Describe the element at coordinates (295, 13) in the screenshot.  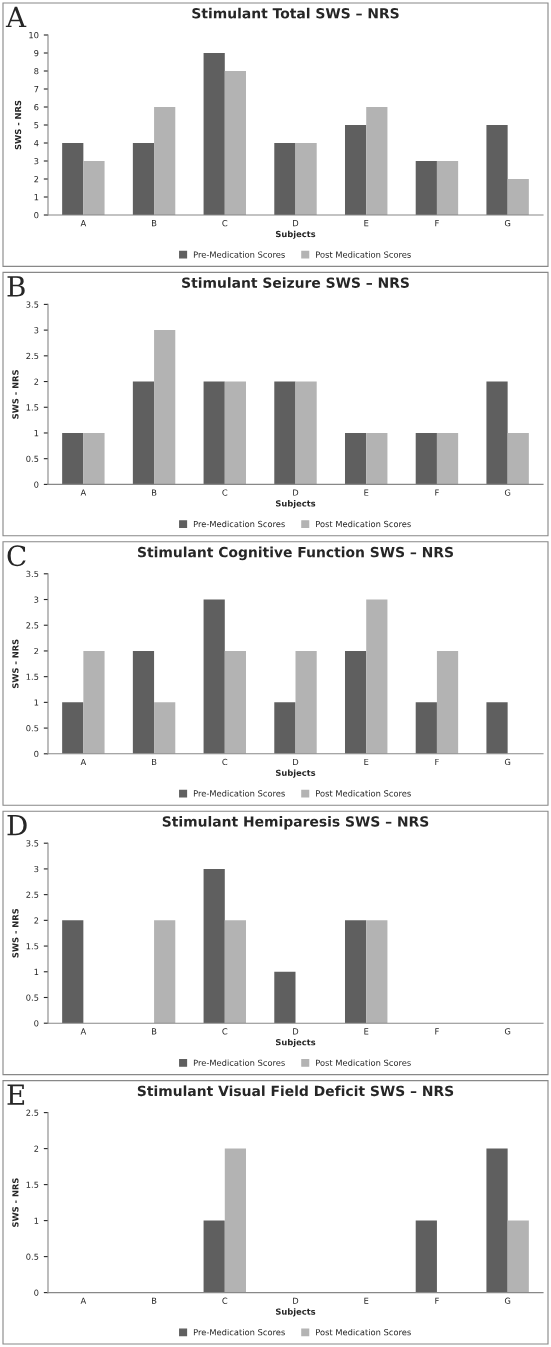
I see `chart-title: Stimulant Total SWS – NRS` at that location.